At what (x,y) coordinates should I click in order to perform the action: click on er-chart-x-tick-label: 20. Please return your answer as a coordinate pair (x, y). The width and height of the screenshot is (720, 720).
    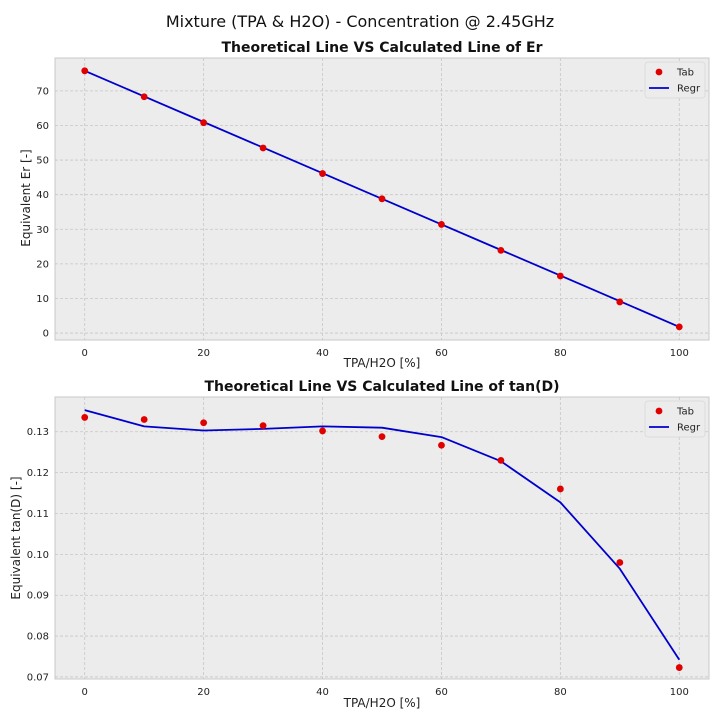
    Looking at the image, I should click on (203, 353).